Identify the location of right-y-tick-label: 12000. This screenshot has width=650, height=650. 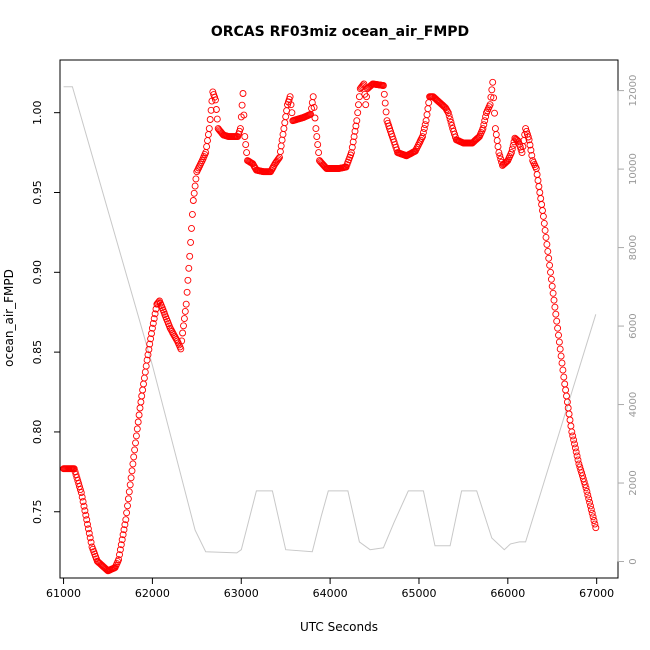
(633, 91).